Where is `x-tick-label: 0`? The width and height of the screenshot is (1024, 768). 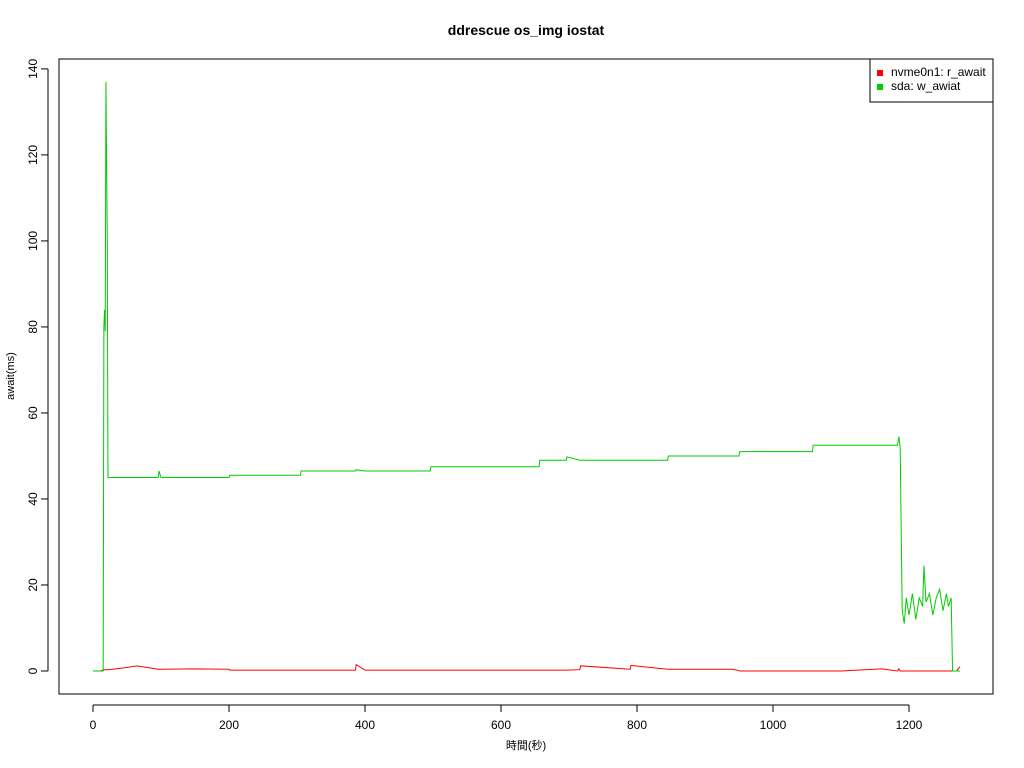 x-tick-label: 0 is located at coordinates (93, 725).